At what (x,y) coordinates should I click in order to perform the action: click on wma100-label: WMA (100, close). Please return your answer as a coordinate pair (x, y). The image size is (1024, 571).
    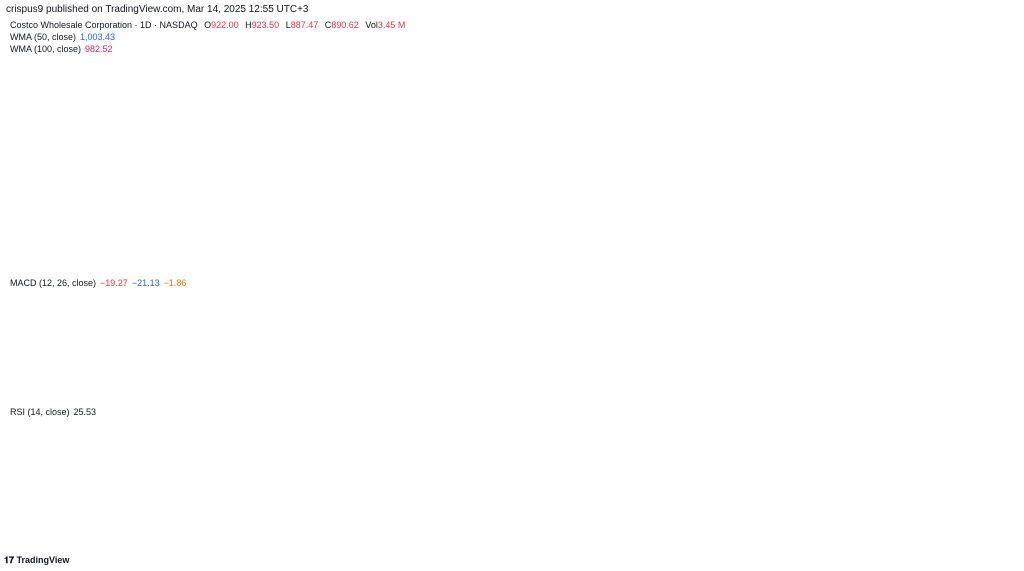
    Looking at the image, I should click on (46, 49).